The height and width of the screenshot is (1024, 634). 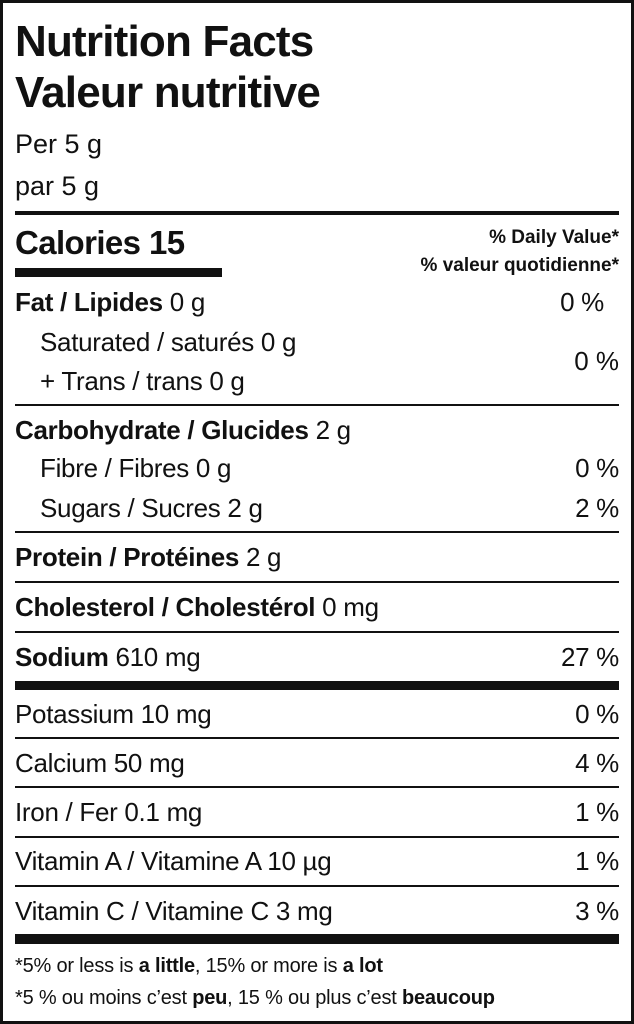 I want to click on footnote-text: *5% or less is, so click(x=77, y=966).